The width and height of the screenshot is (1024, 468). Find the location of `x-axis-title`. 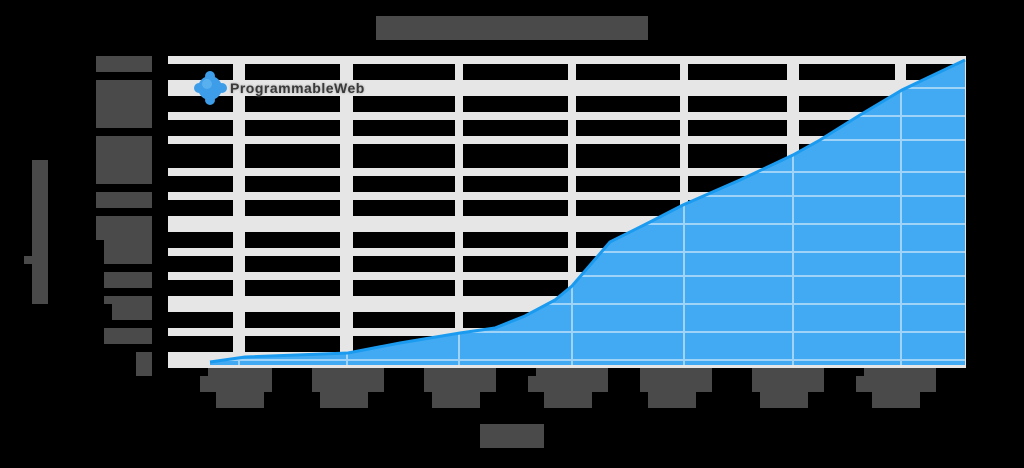

x-axis-title is located at coordinates (512, 436).